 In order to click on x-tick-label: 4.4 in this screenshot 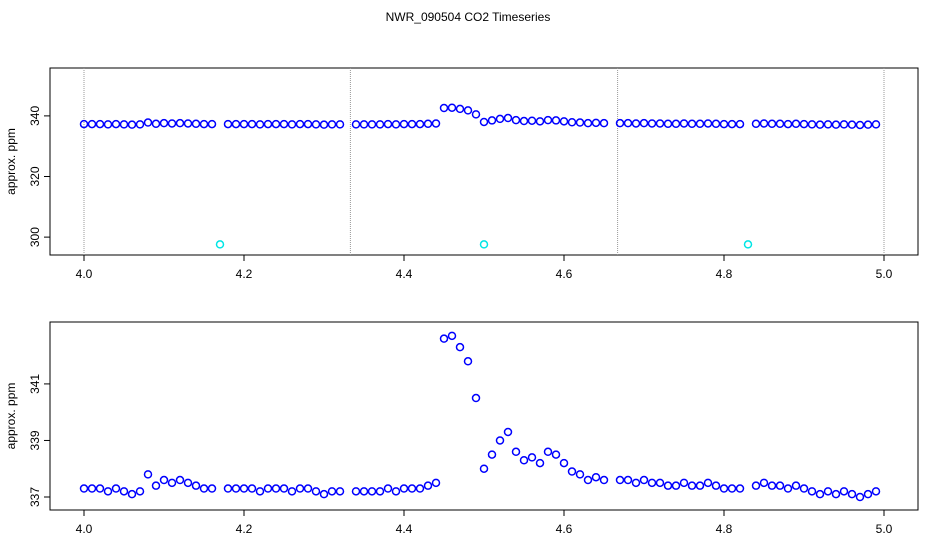, I will do `click(404, 529)`.